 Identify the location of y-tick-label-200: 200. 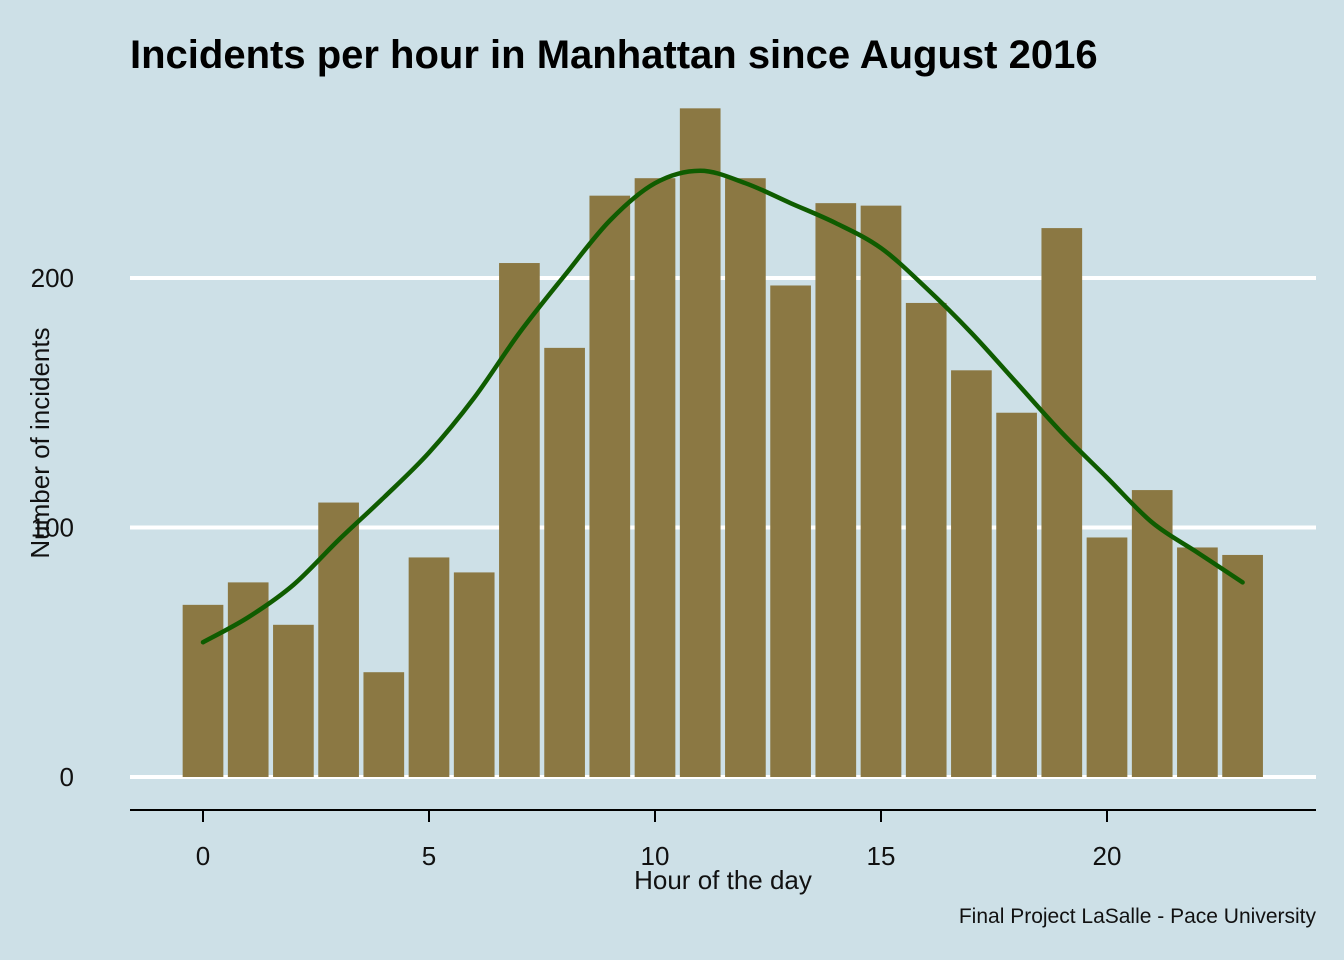
(52, 278).